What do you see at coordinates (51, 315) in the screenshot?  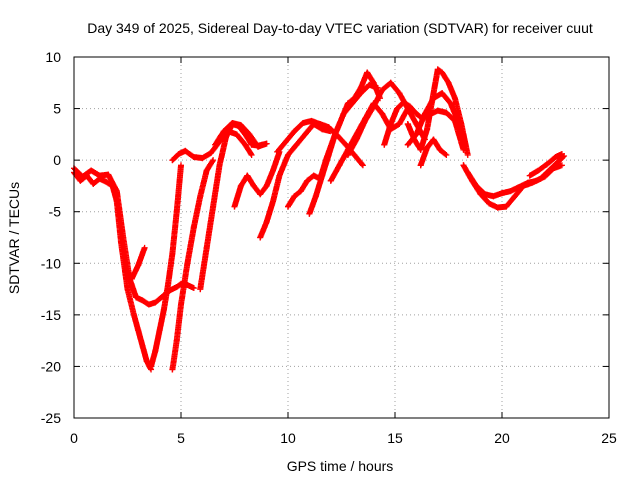 I see `y-tick-label: -15` at bounding box center [51, 315].